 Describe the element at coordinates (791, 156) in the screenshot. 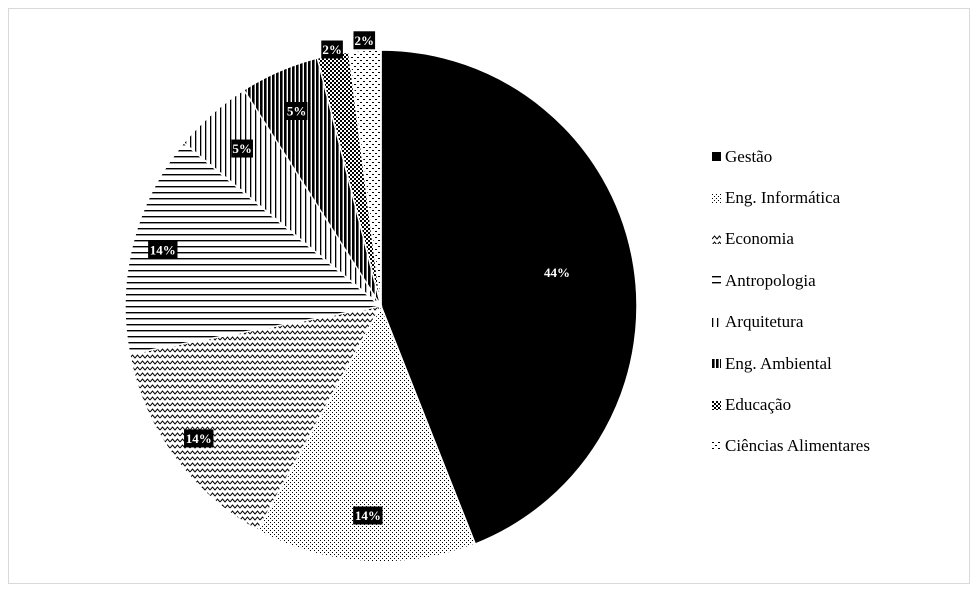

I see `legend-item-gestao: Gestão` at that location.